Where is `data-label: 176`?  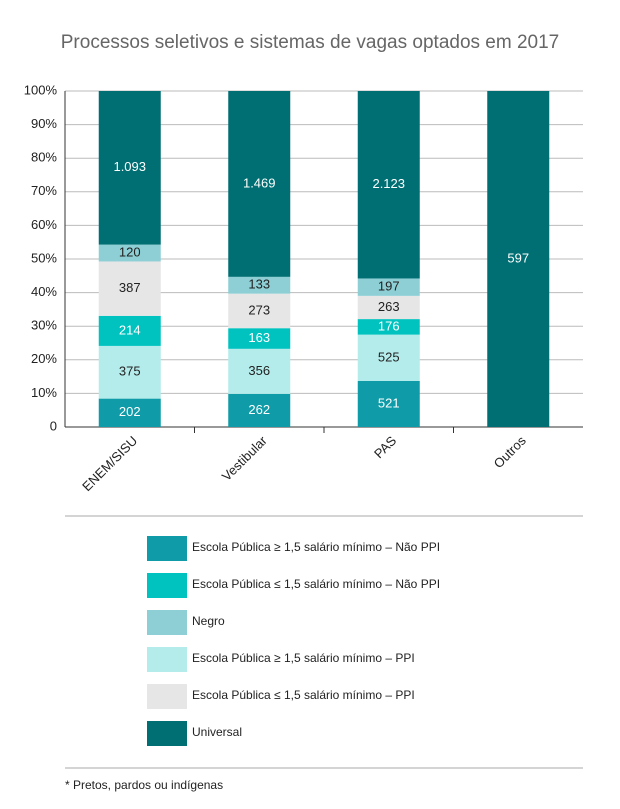
data-label: 176 is located at coordinates (389, 325).